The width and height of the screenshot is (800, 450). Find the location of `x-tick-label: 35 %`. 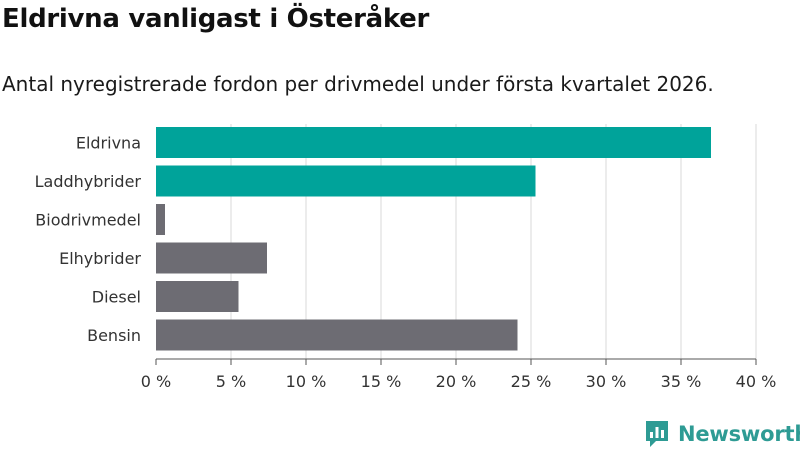

x-tick-label: 35 % is located at coordinates (681, 381).